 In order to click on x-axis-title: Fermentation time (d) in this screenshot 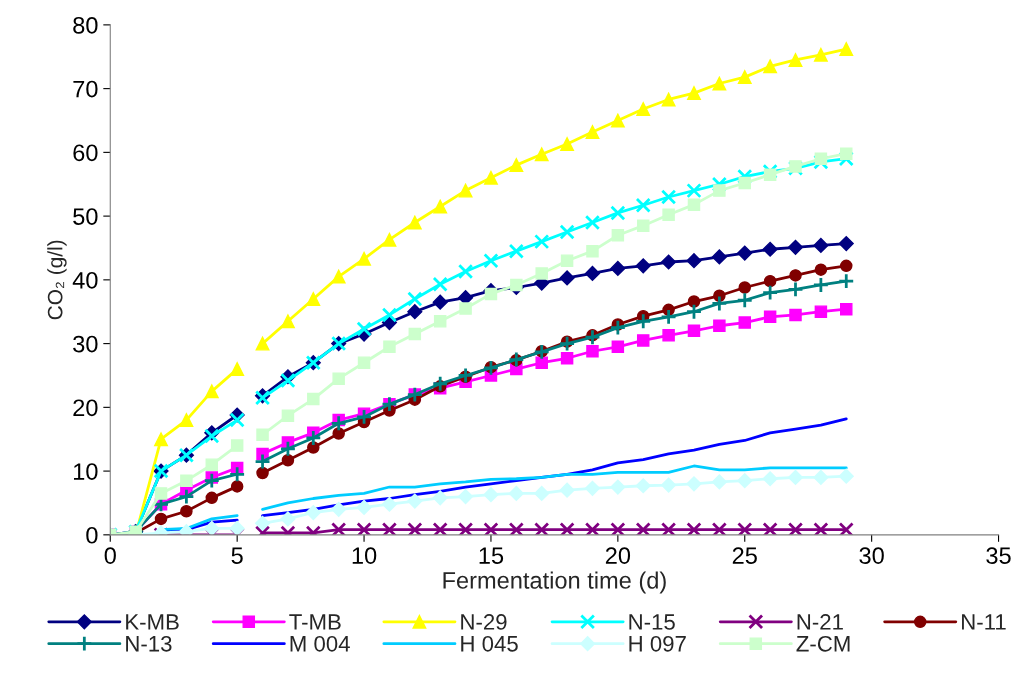, I will do `click(554, 582)`.